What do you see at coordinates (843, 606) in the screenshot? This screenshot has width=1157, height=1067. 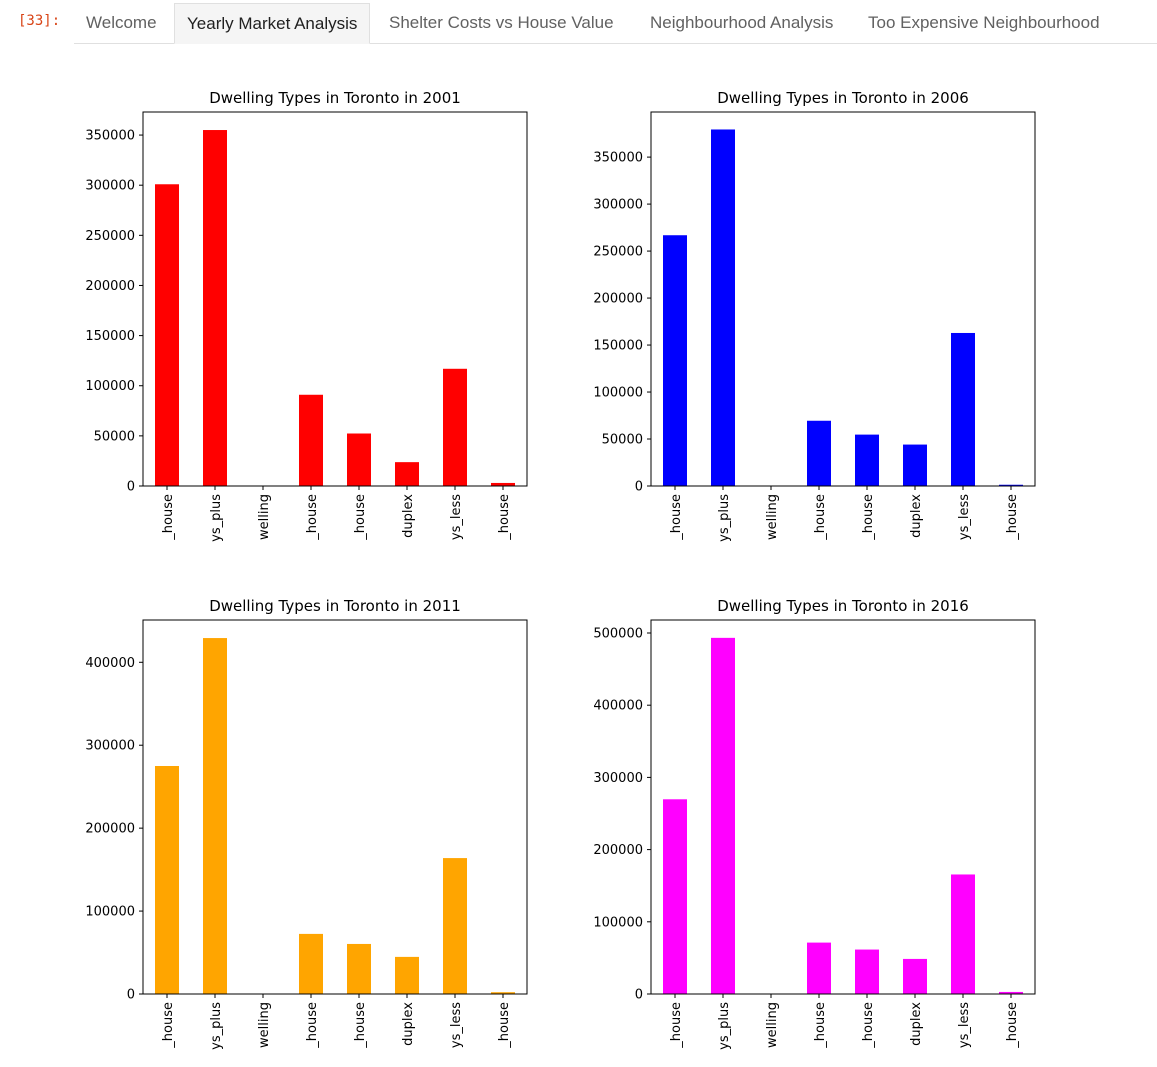 I see `chart-title: Dwelling Types in Toronto in 2016` at bounding box center [843, 606].